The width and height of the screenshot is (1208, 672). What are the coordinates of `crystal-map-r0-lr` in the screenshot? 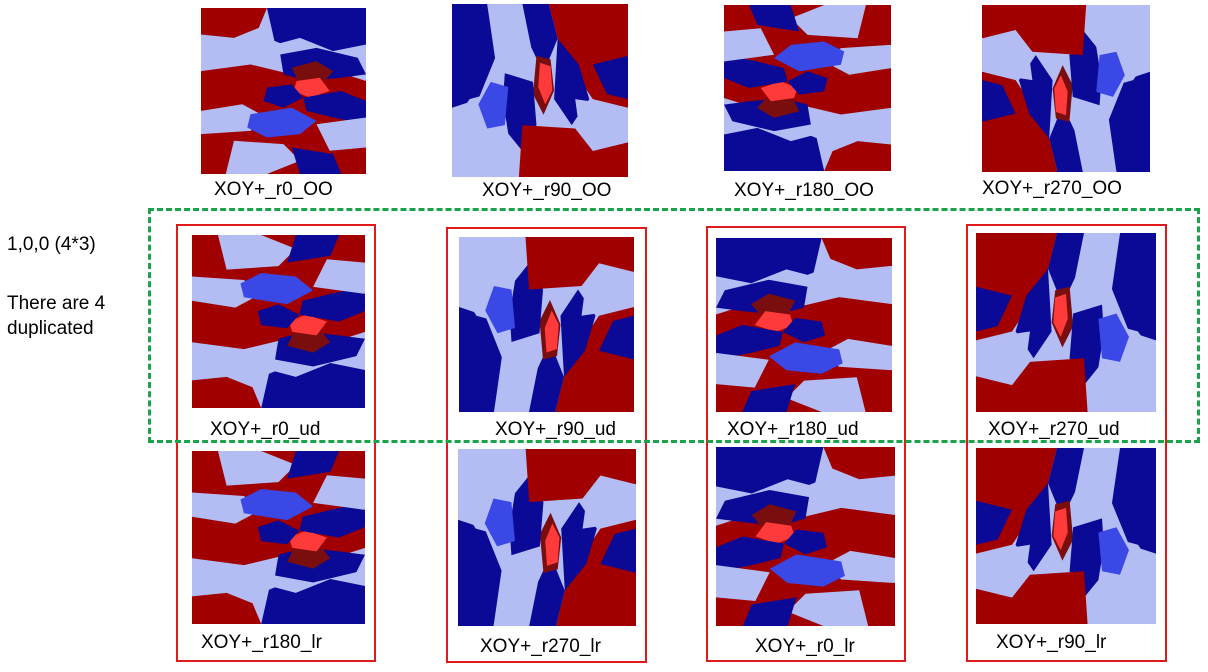 It's located at (805, 536).